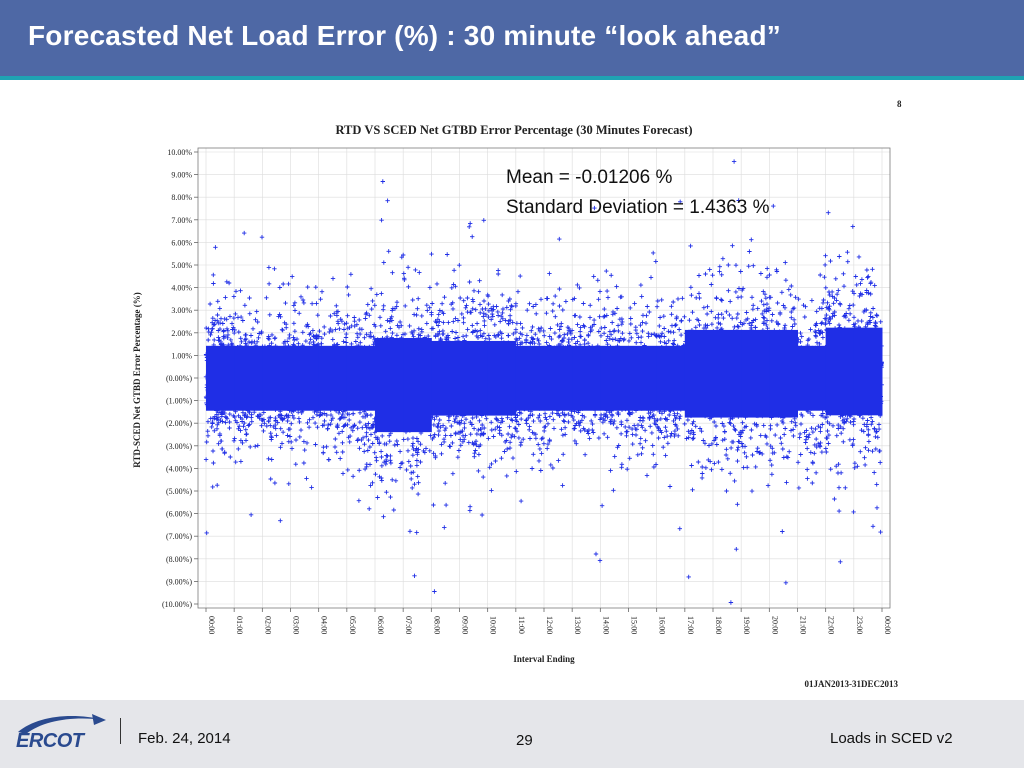 The image size is (1024, 768). Describe the element at coordinates (831, 625) in the screenshot. I see `x-tick-label: 22:00` at that location.